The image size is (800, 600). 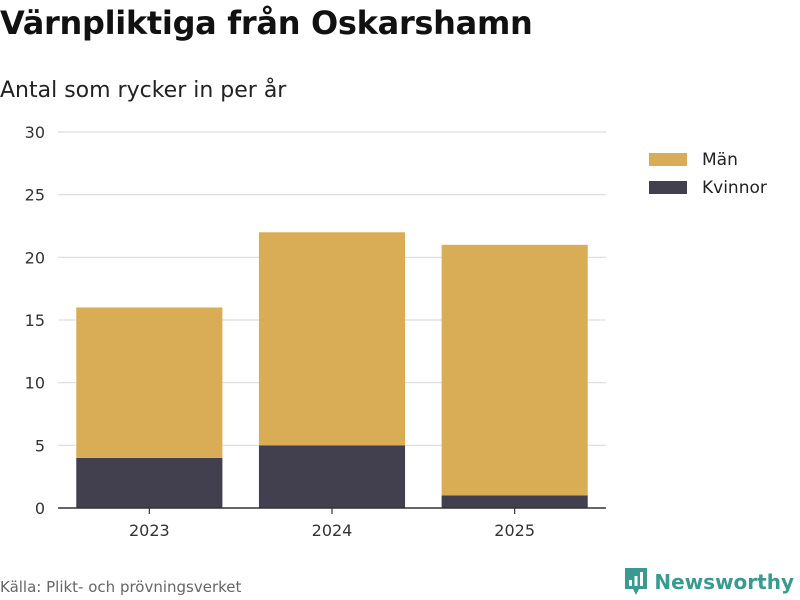 I want to click on legend-swatch-kvinnor, so click(x=668, y=187).